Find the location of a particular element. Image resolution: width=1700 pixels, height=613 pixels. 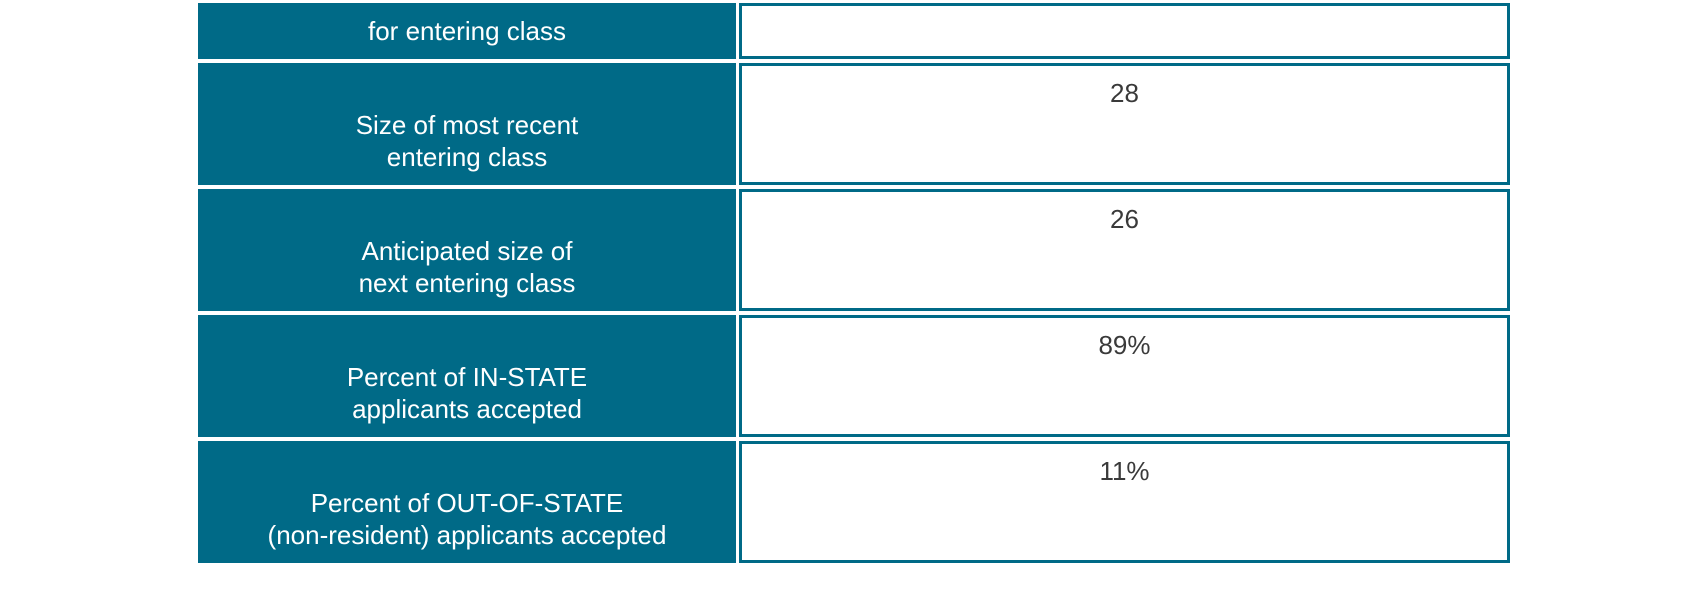

row-label-cell: Percent of IN-STATE applicants accepted is located at coordinates (467, 376).